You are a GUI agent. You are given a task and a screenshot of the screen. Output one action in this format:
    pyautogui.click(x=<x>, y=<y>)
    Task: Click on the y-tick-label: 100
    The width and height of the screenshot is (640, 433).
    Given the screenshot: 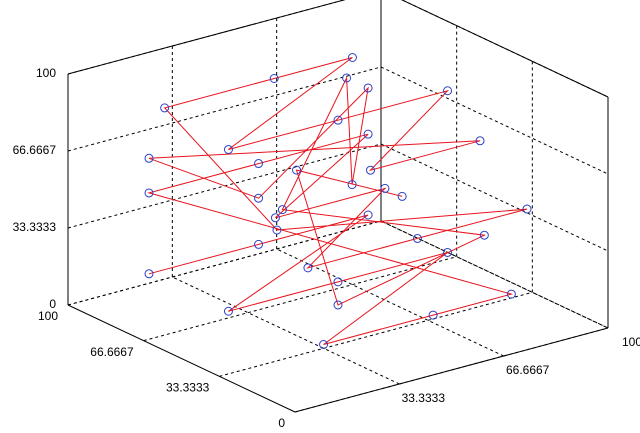 What is the action you would take?
    pyautogui.click(x=48, y=316)
    